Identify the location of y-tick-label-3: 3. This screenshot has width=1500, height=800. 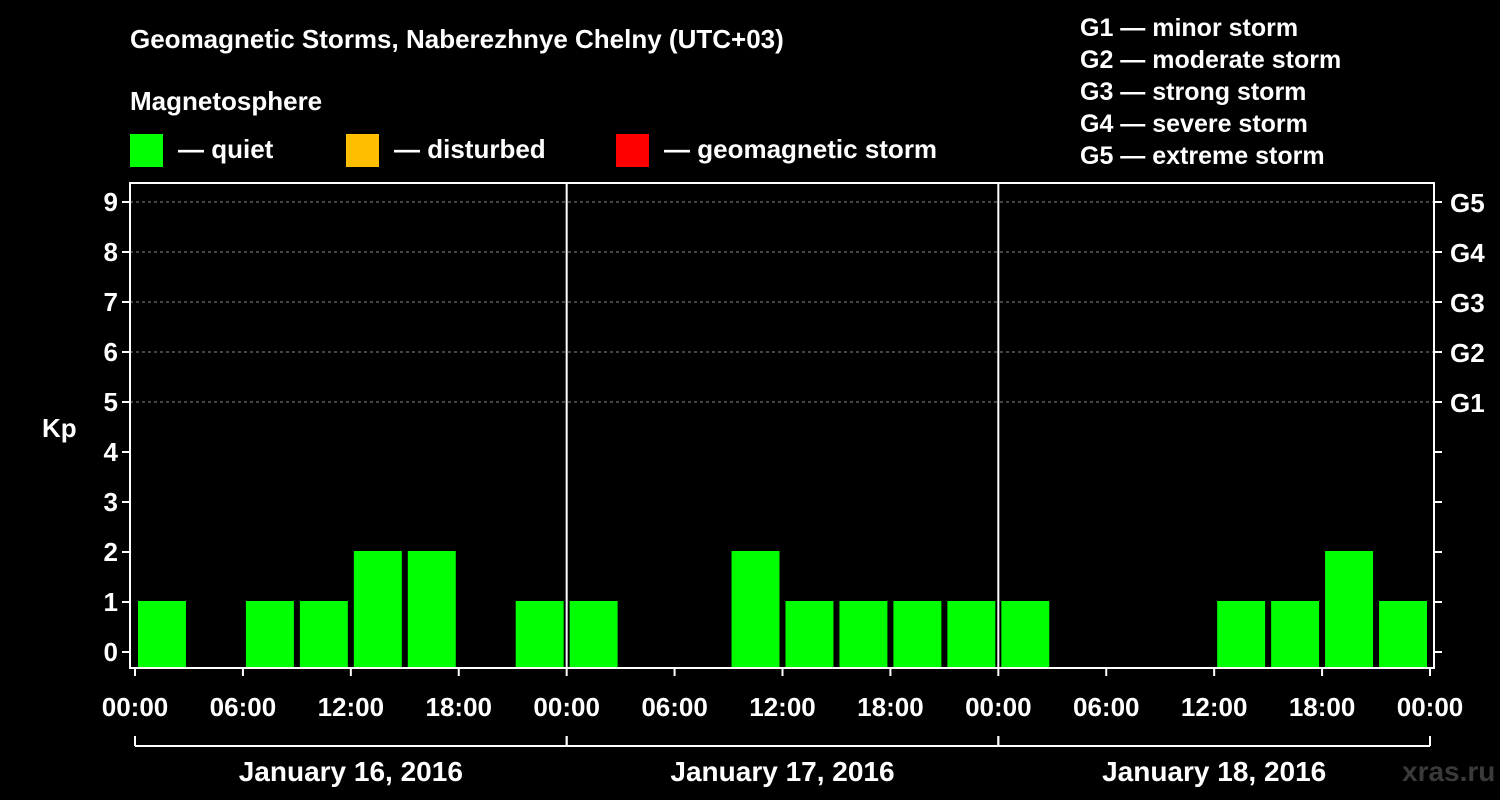
(111, 502).